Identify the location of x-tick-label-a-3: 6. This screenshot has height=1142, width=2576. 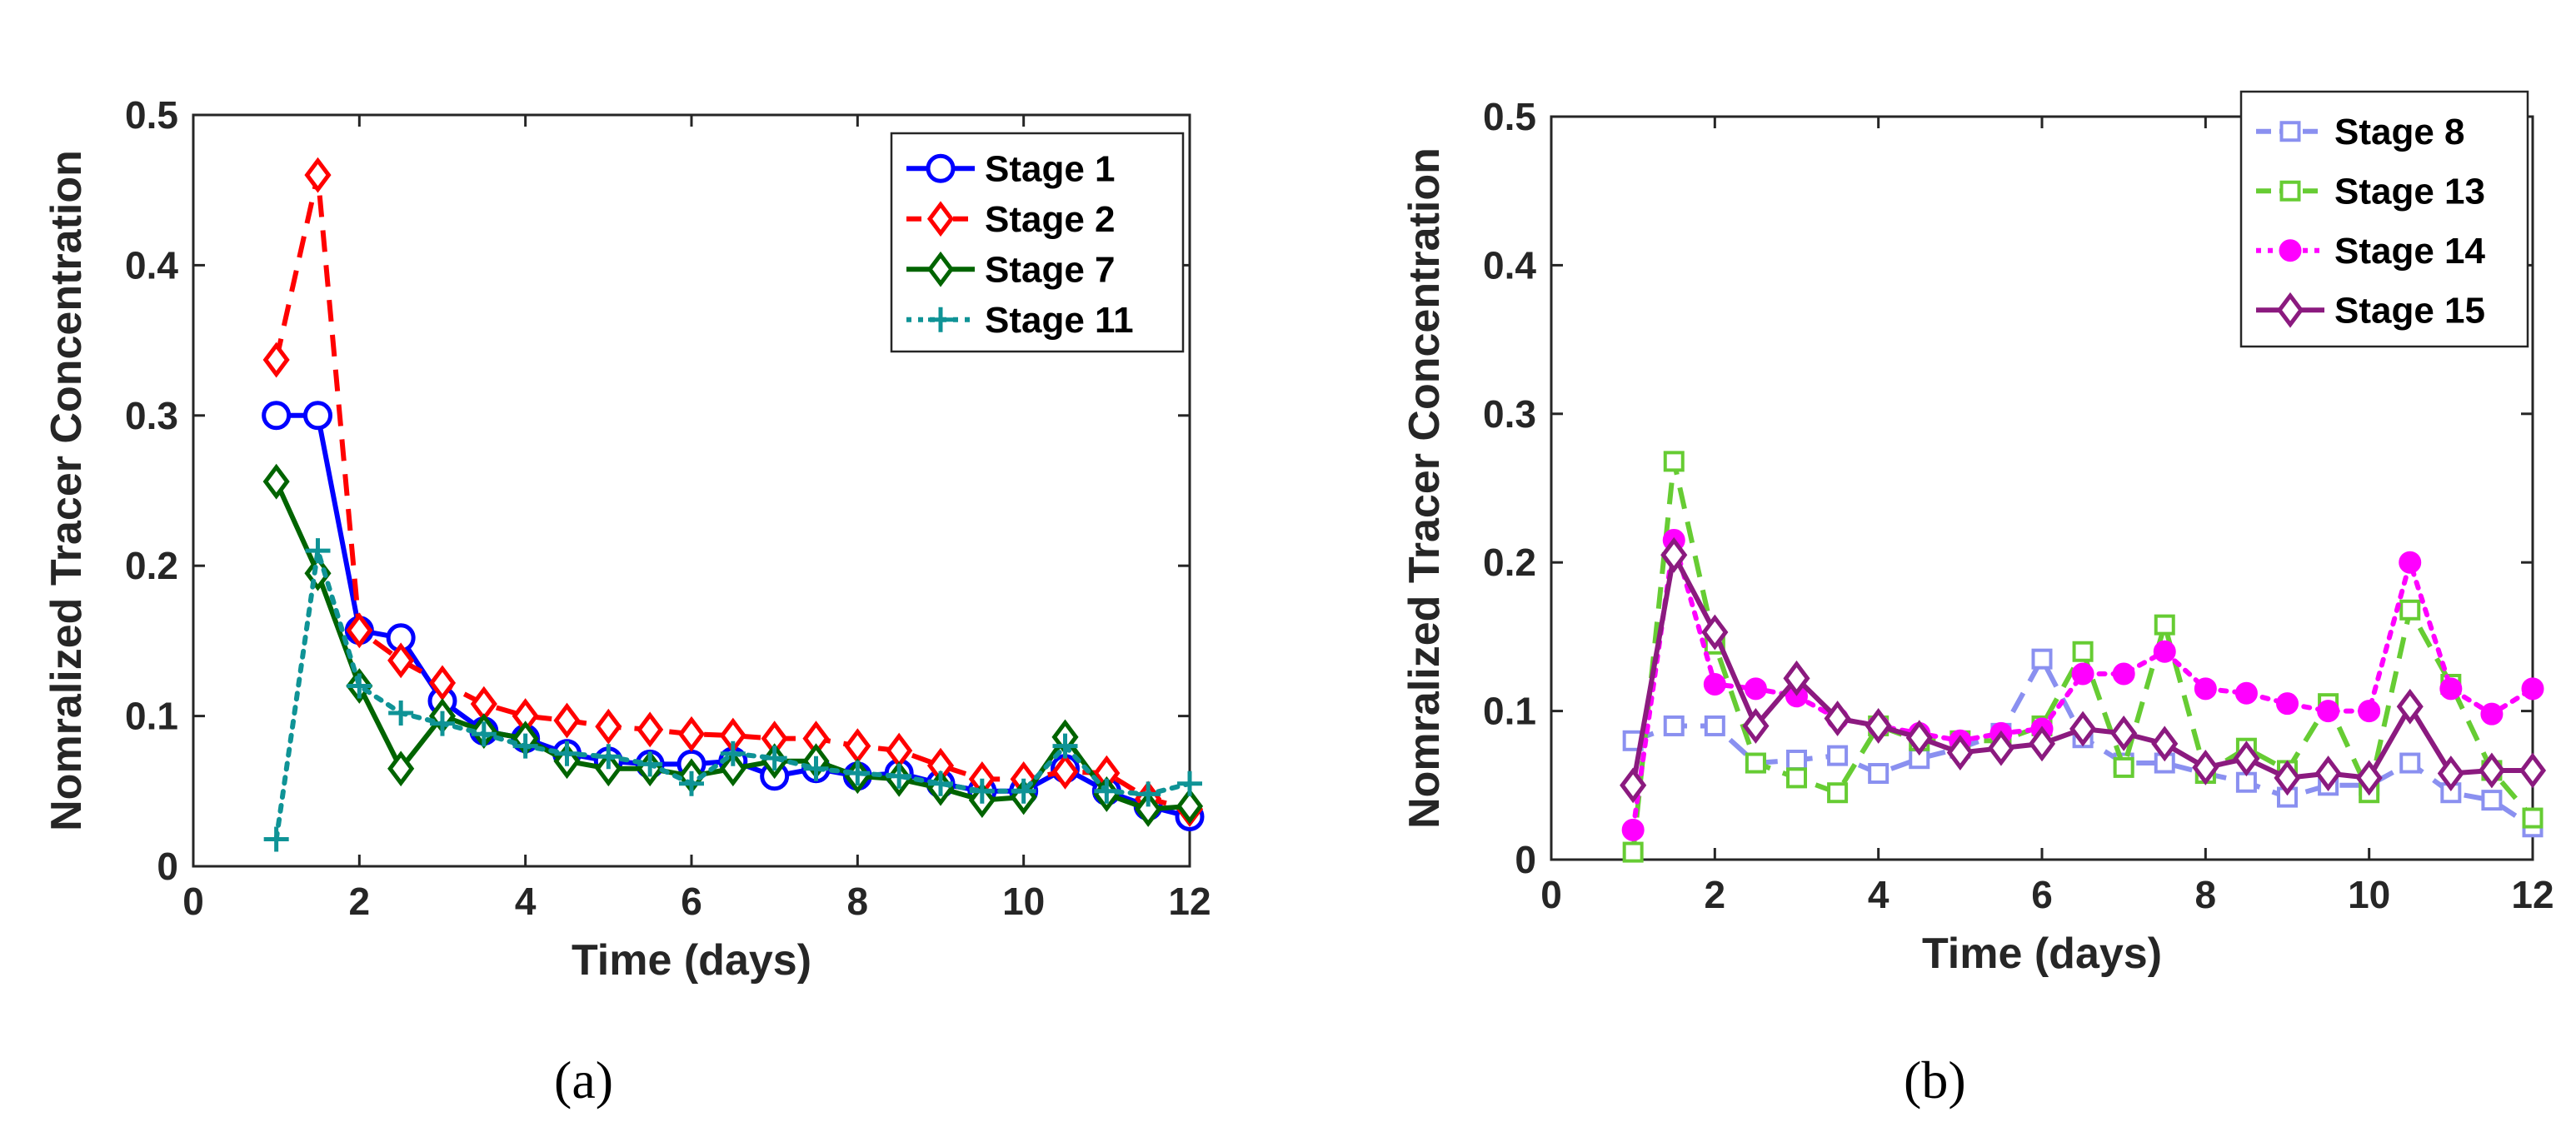
(691, 901).